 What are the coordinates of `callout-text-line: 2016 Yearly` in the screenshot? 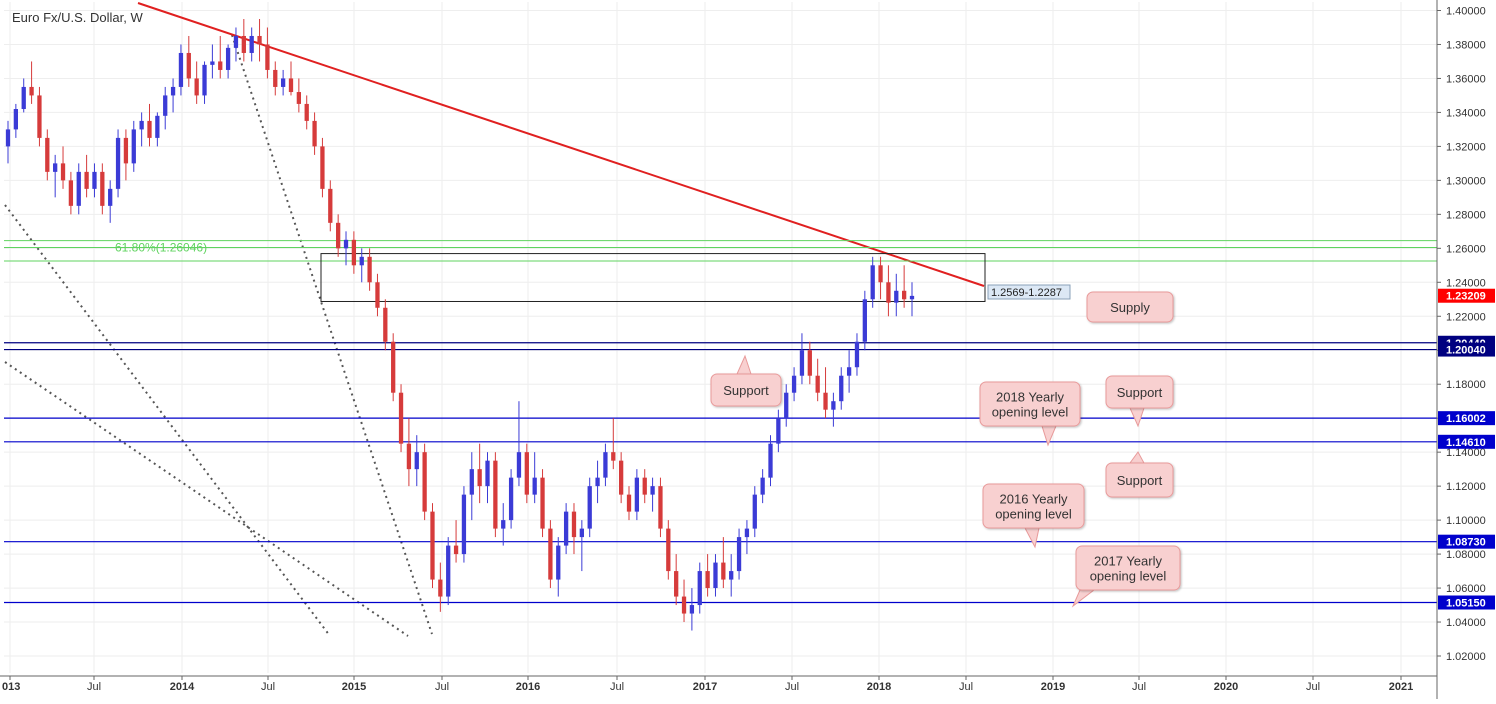 It's located at (1034, 499).